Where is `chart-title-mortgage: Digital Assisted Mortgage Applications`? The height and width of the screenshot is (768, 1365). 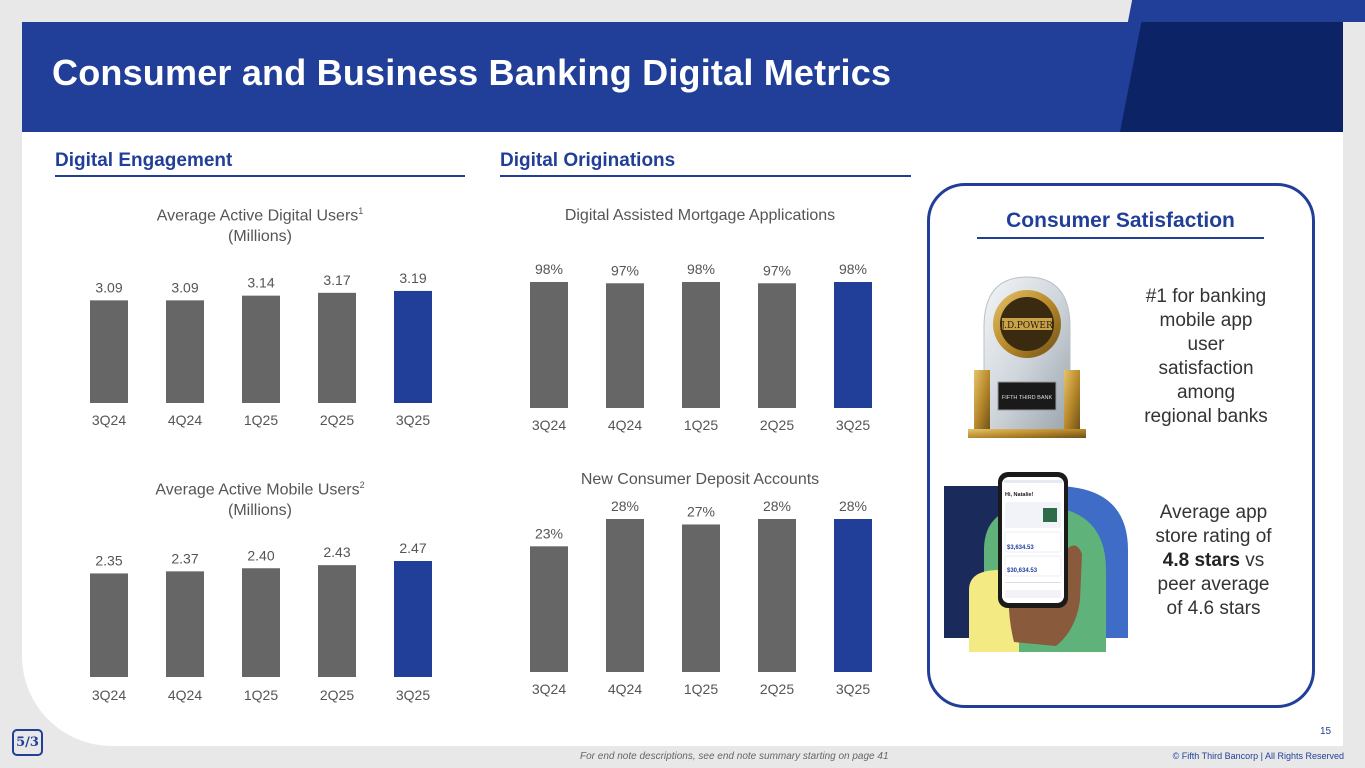 chart-title-mortgage: Digital Assisted Mortgage Applications is located at coordinates (700, 215).